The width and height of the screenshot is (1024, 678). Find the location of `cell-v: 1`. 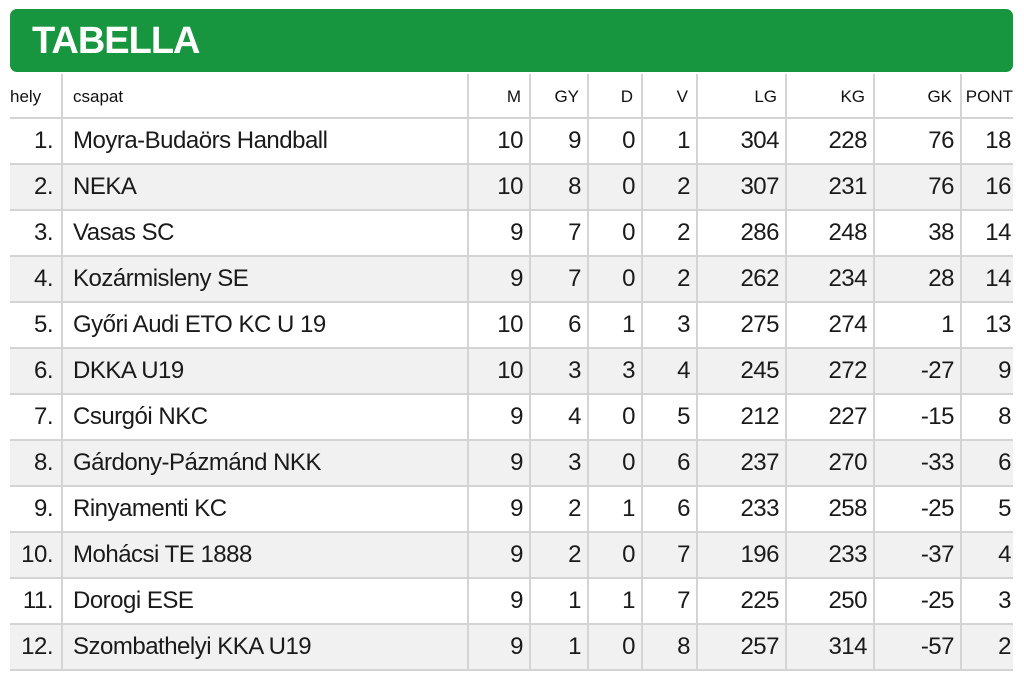

cell-v: 1 is located at coordinates (670, 141).